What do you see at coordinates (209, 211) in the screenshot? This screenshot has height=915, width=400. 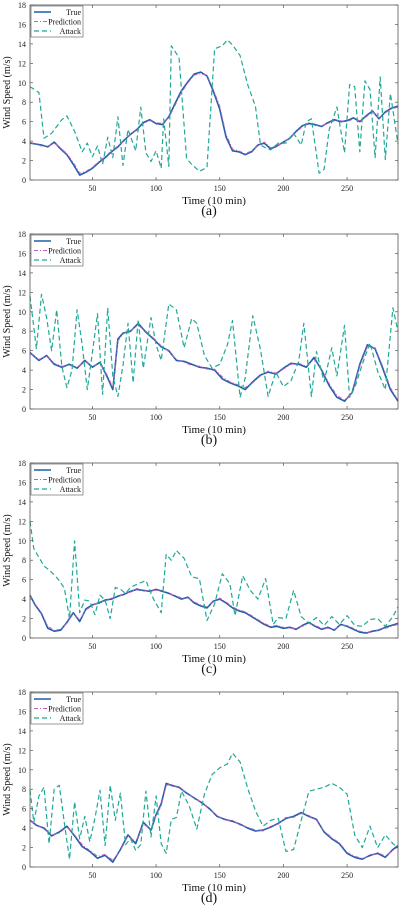 I see `panel-caption: (a)` at bounding box center [209, 211].